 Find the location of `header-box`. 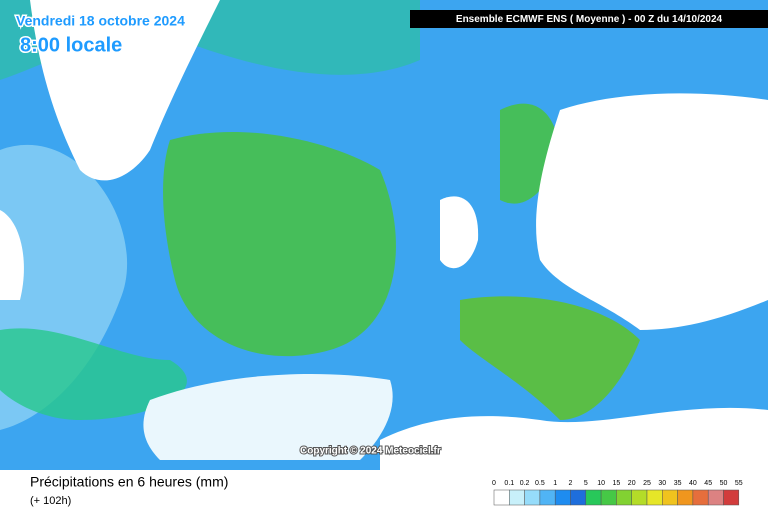

header-box is located at coordinates (589, 19).